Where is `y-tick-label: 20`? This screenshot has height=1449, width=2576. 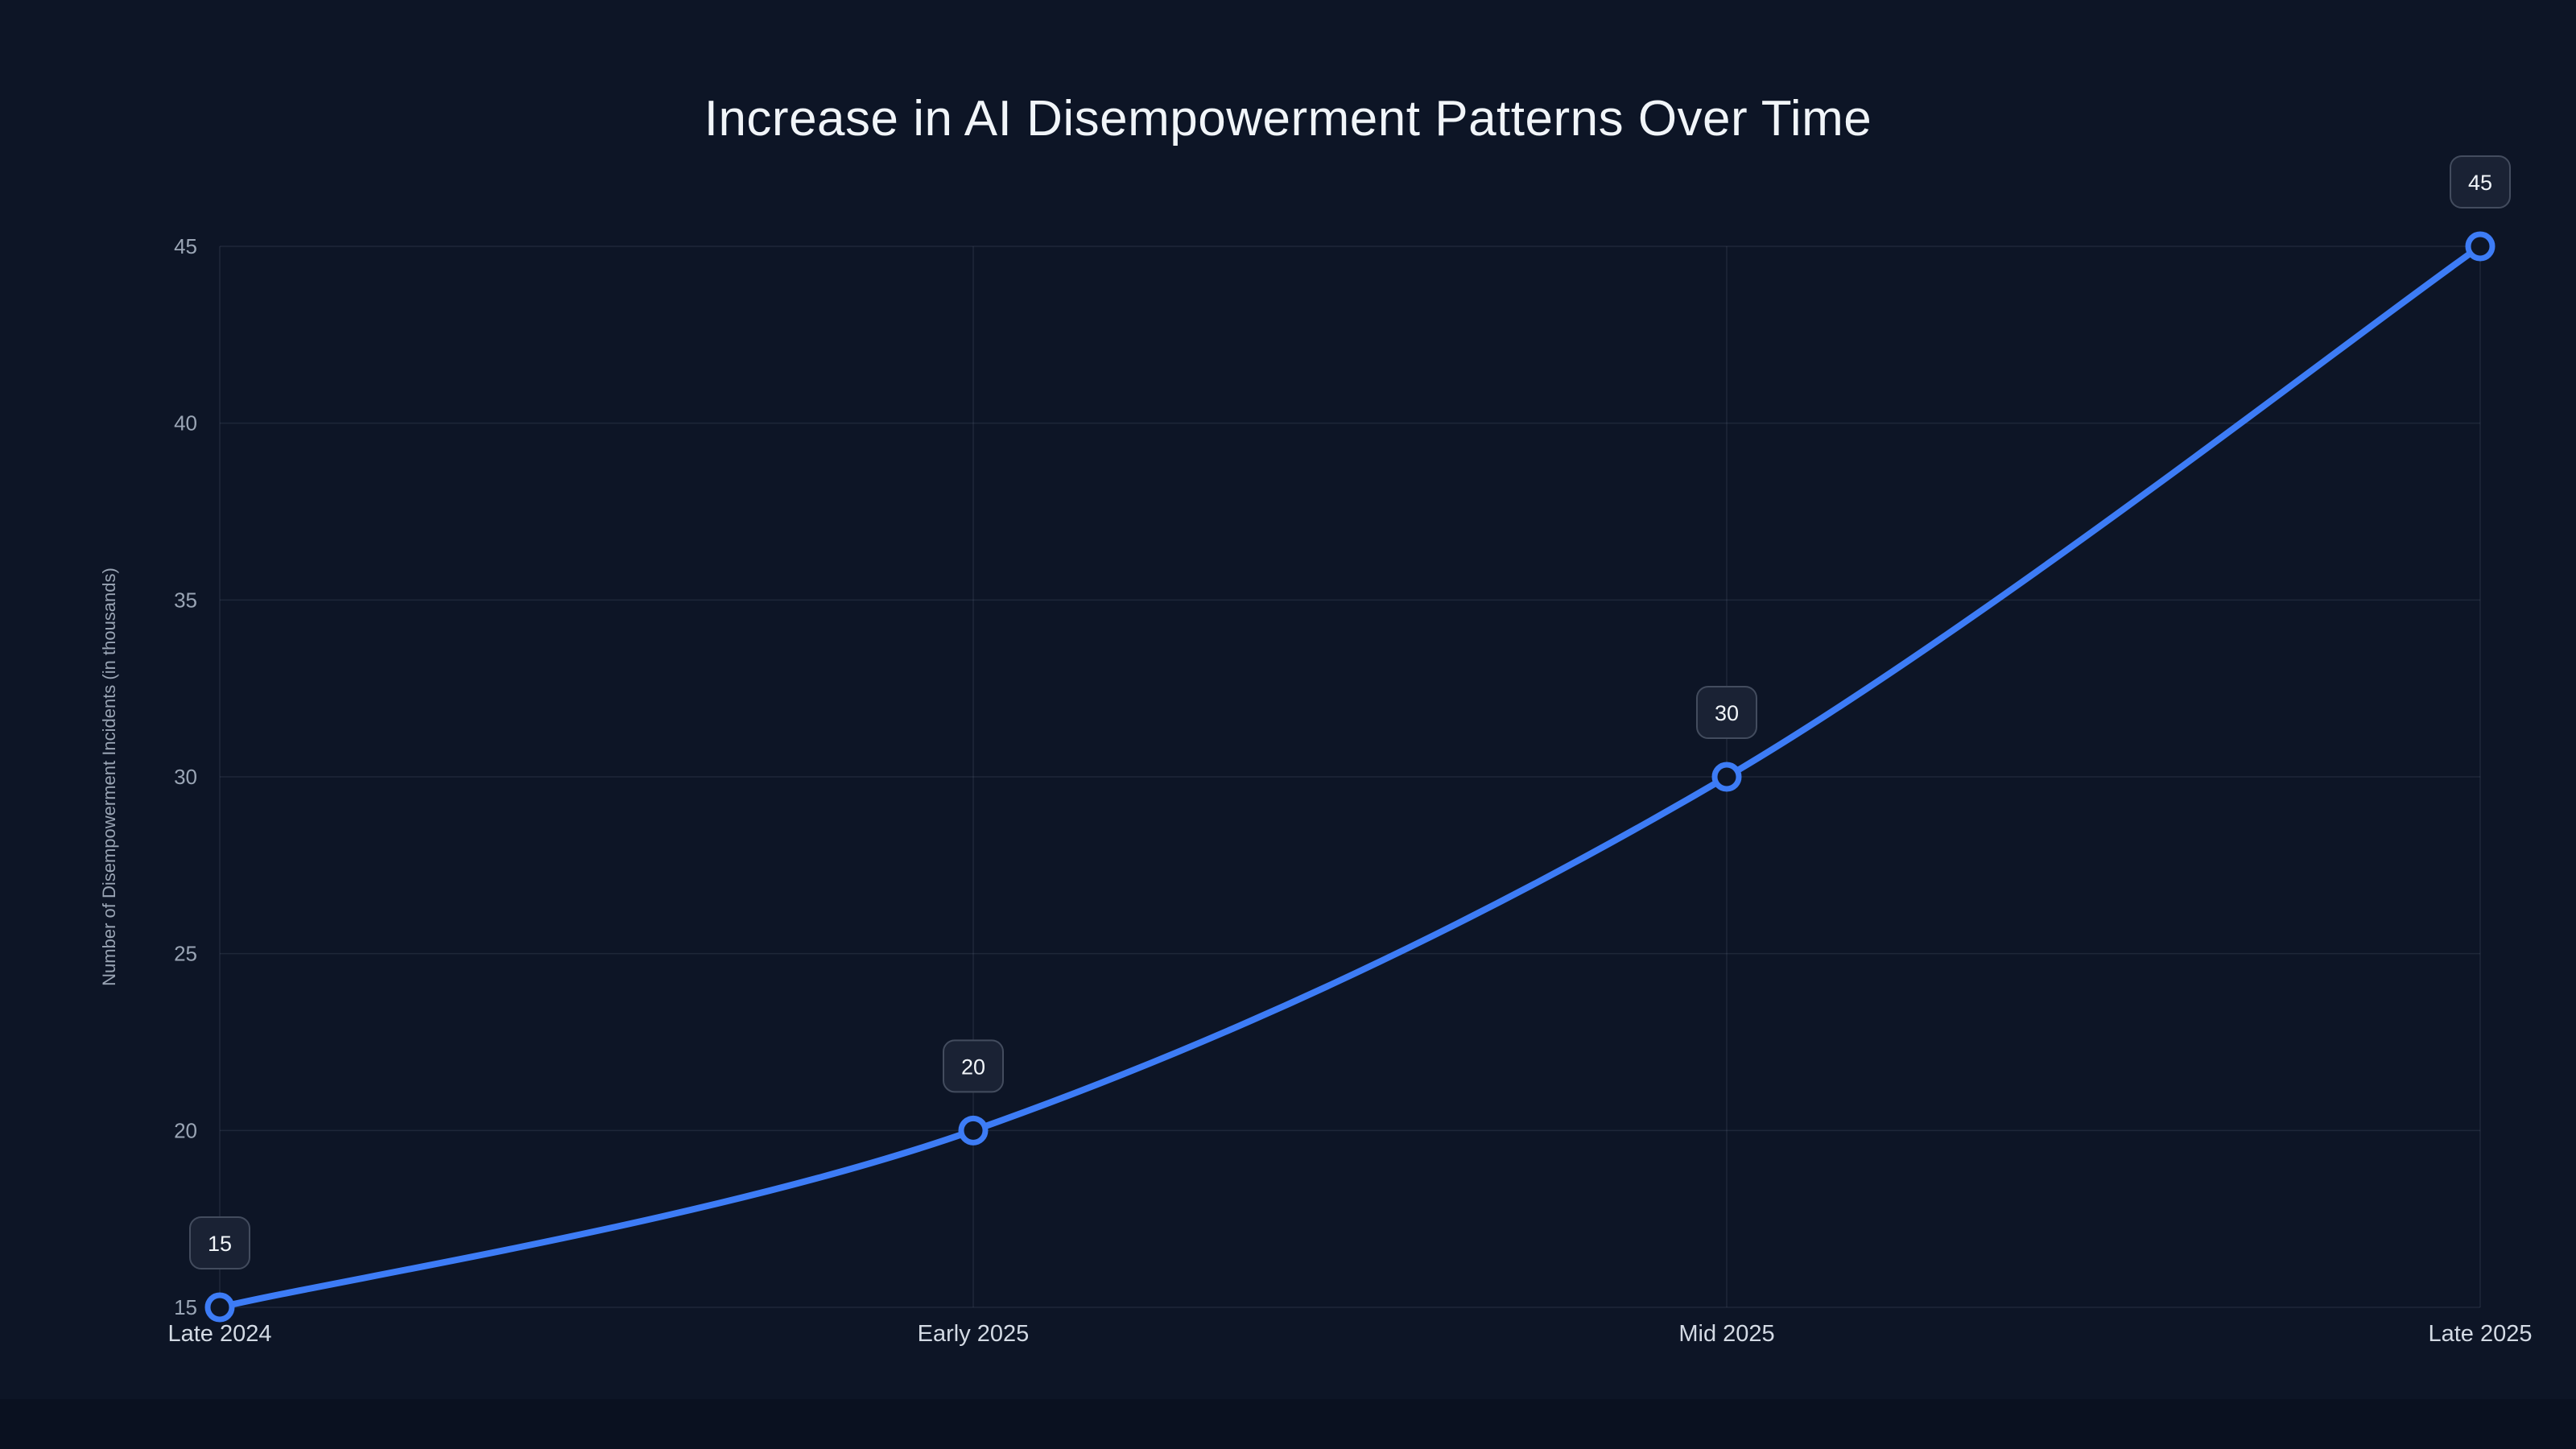 y-tick-label: 20 is located at coordinates (185, 1130).